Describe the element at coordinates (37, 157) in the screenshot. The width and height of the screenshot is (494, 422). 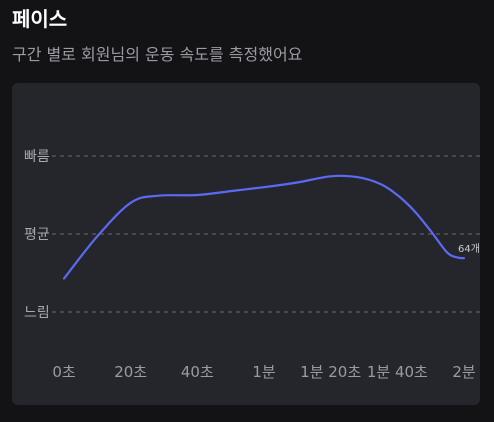
I see `y-tick-label: 빠름` at that location.